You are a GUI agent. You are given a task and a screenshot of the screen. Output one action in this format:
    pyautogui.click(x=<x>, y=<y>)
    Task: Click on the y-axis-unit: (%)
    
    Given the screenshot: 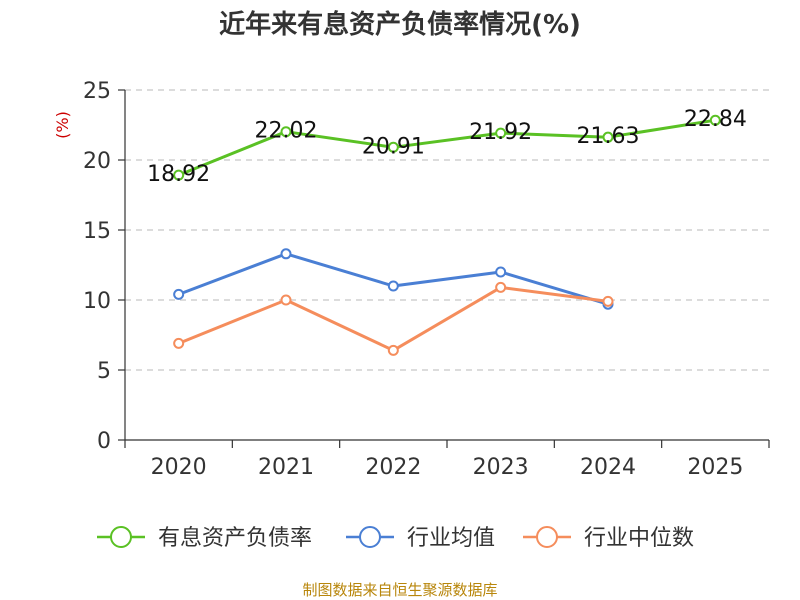 What is the action you would take?
    pyautogui.click(x=62, y=125)
    